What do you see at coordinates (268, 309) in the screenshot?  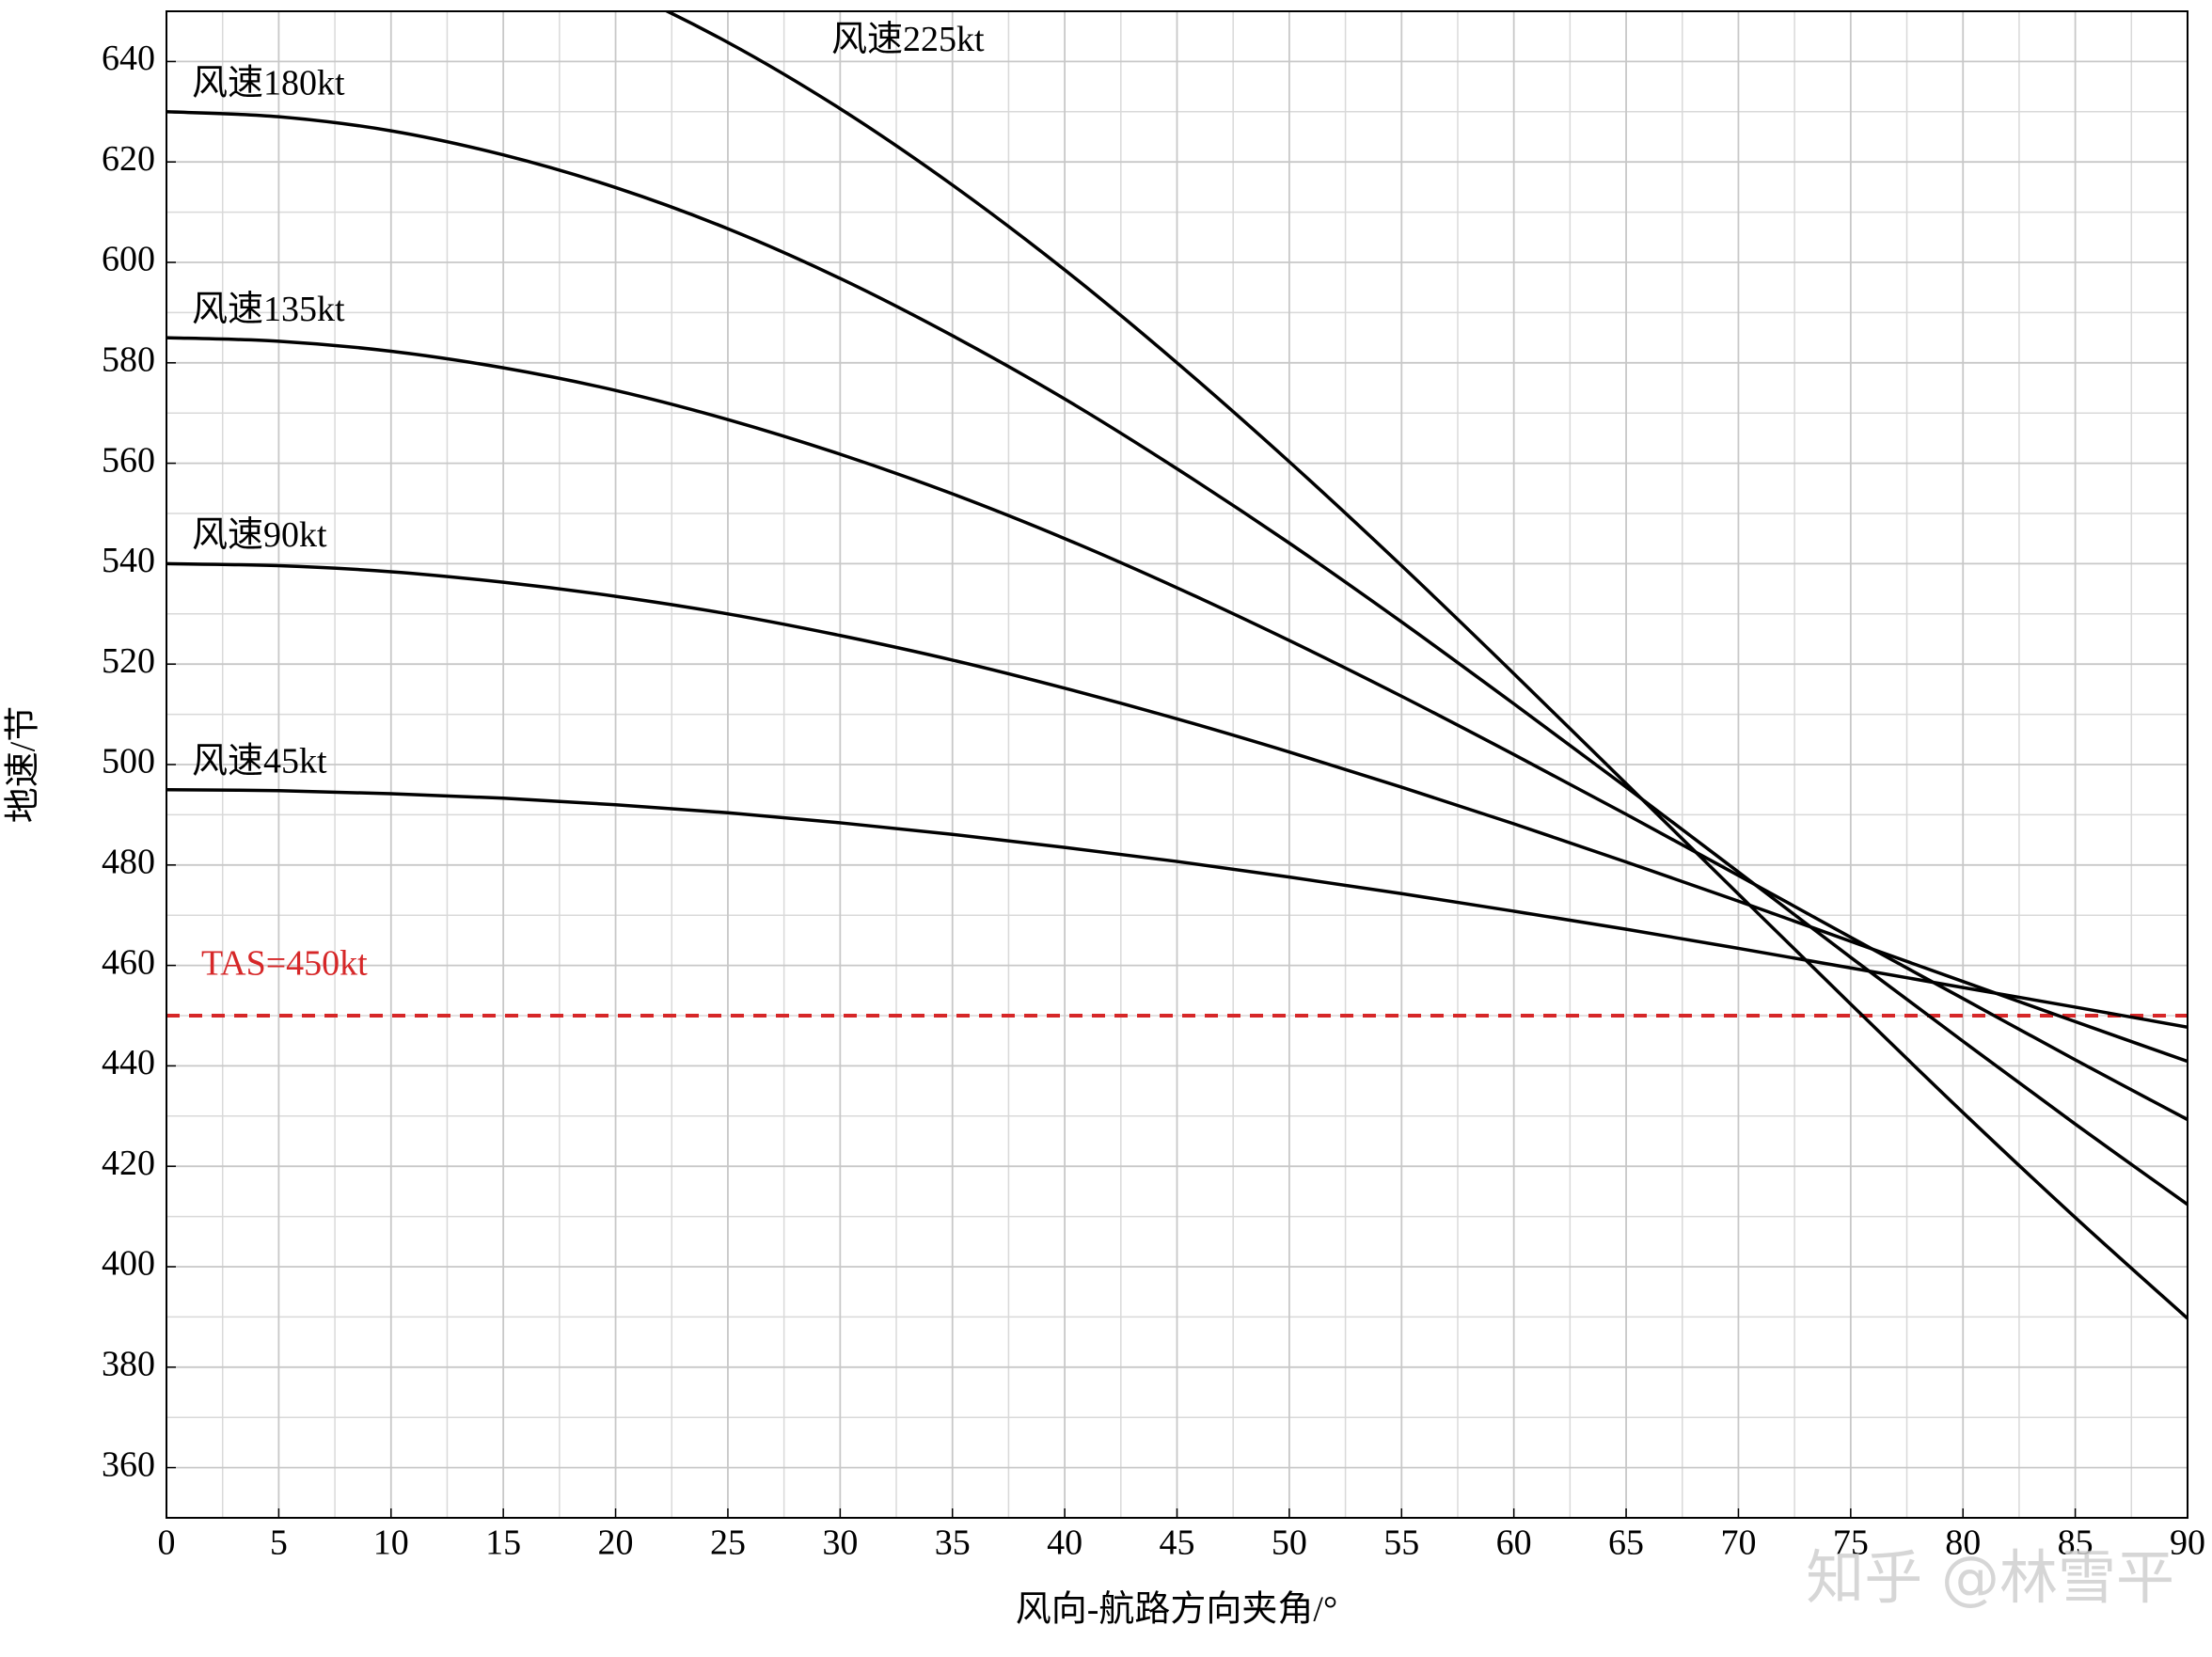 I see `series-label: 风速135kt` at bounding box center [268, 309].